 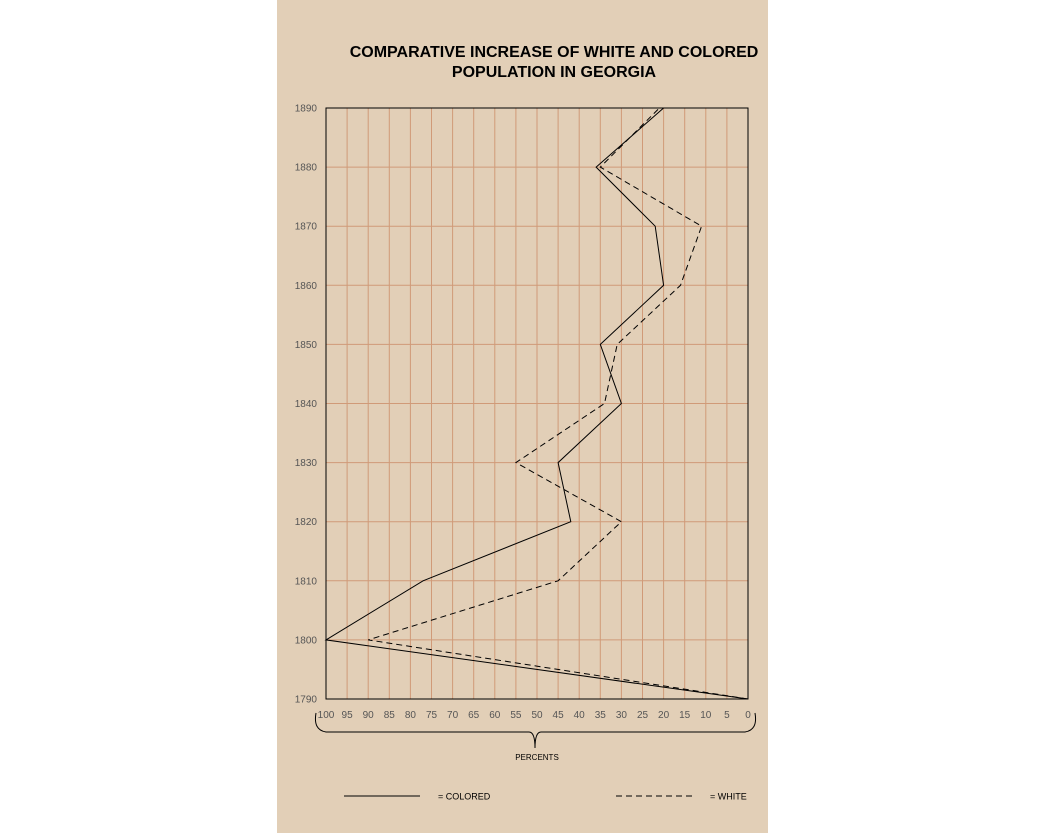 I want to click on x-tick-label-35: 35, so click(x=601, y=715).